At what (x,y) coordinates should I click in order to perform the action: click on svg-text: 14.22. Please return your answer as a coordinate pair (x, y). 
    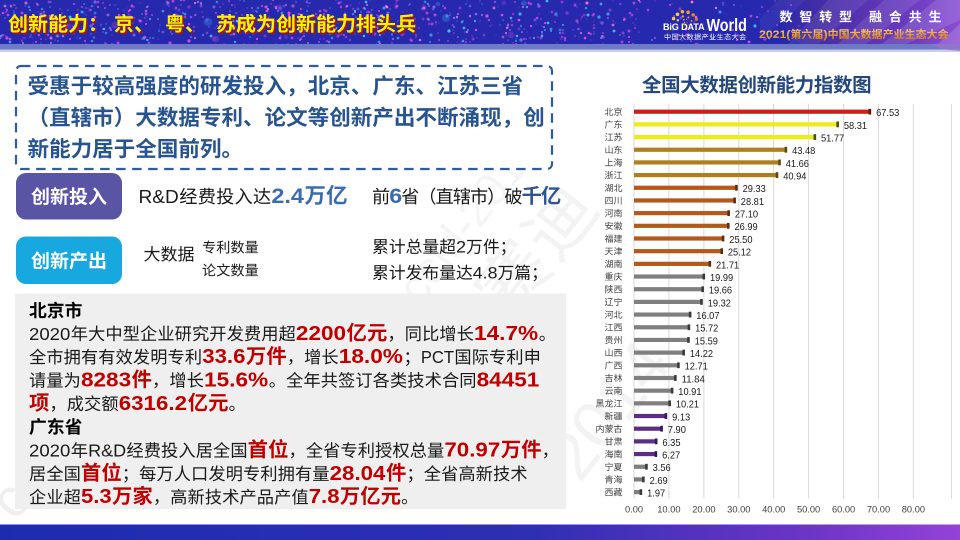
    Looking at the image, I should click on (701, 354).